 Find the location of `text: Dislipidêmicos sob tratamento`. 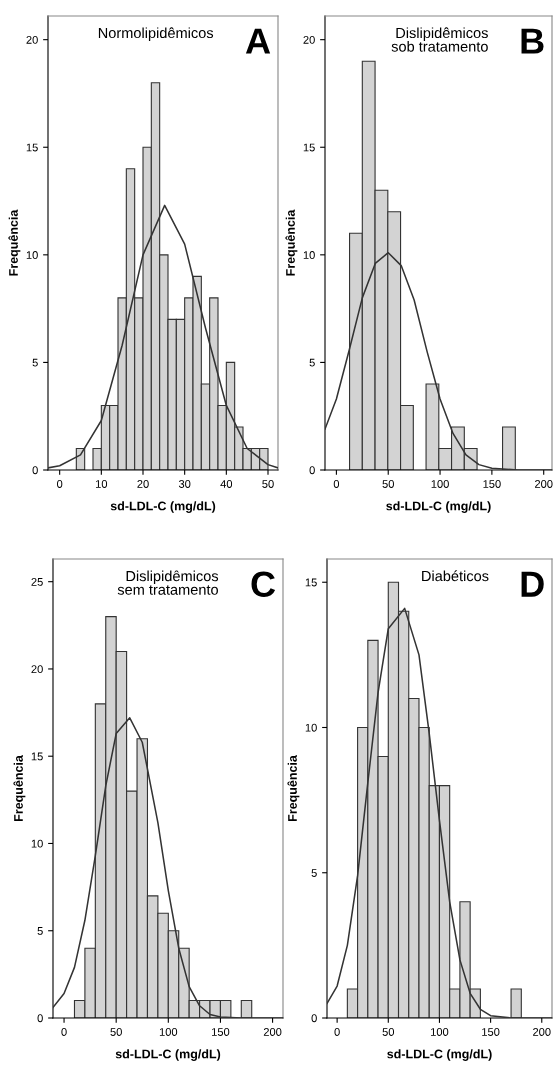

text: Dislipidêmicos sob tratamento is located at coordinates (439, 39).